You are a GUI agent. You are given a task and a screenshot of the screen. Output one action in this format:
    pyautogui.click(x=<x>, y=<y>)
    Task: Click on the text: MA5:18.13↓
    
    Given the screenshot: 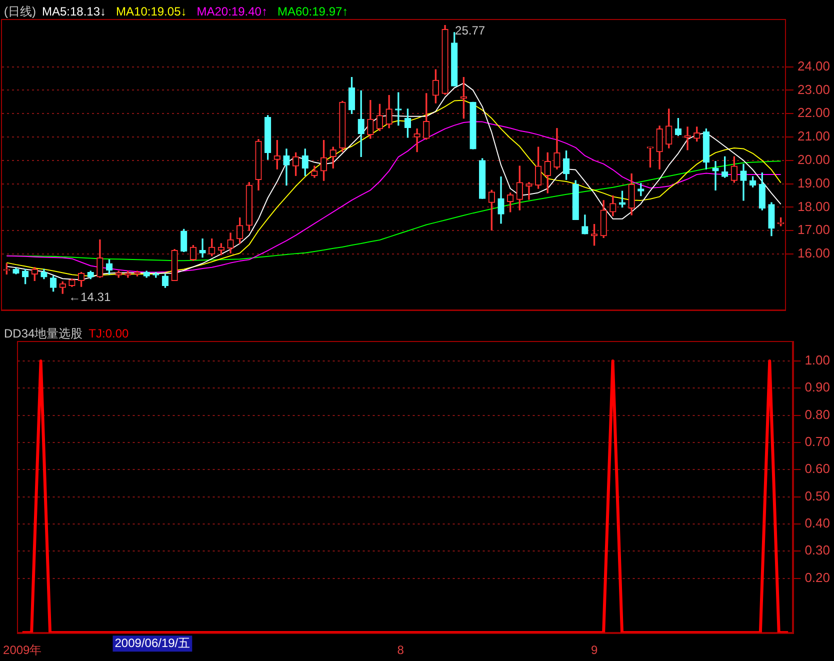 What is the action you would take?
    pyautogui.click(x=74, y=11)
    